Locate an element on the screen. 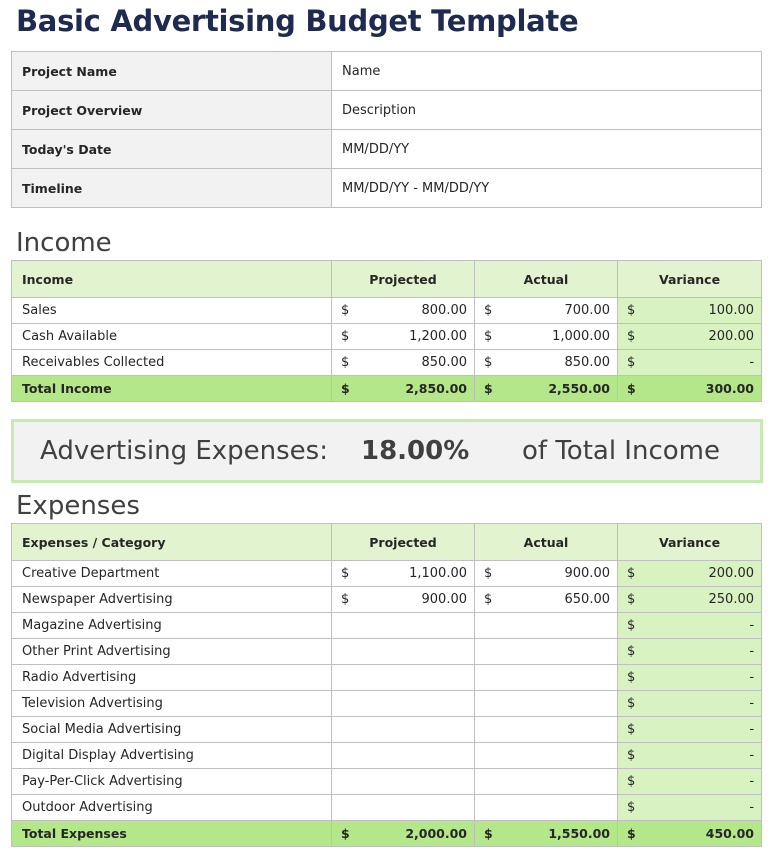  income-heading: Income is located at coordinates (64, 243).